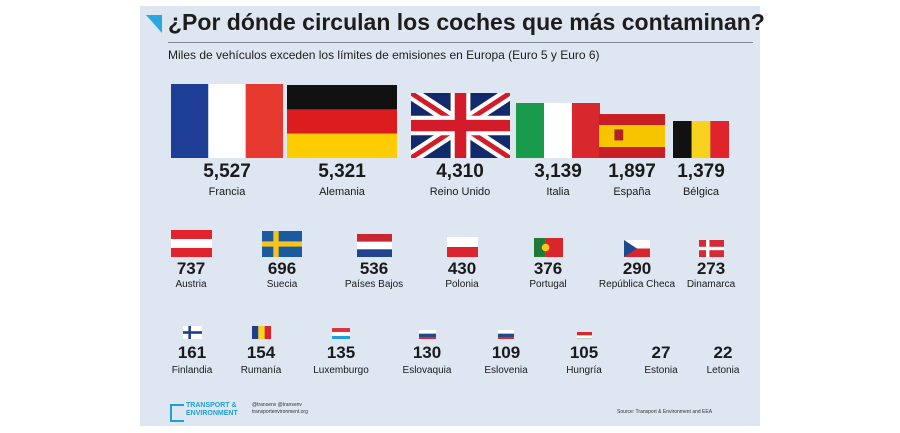 This screenshot has height=433, width=900. Describe the element at coordinates (342, 121) in the screenshot. I see `flag-alemania` at that location.